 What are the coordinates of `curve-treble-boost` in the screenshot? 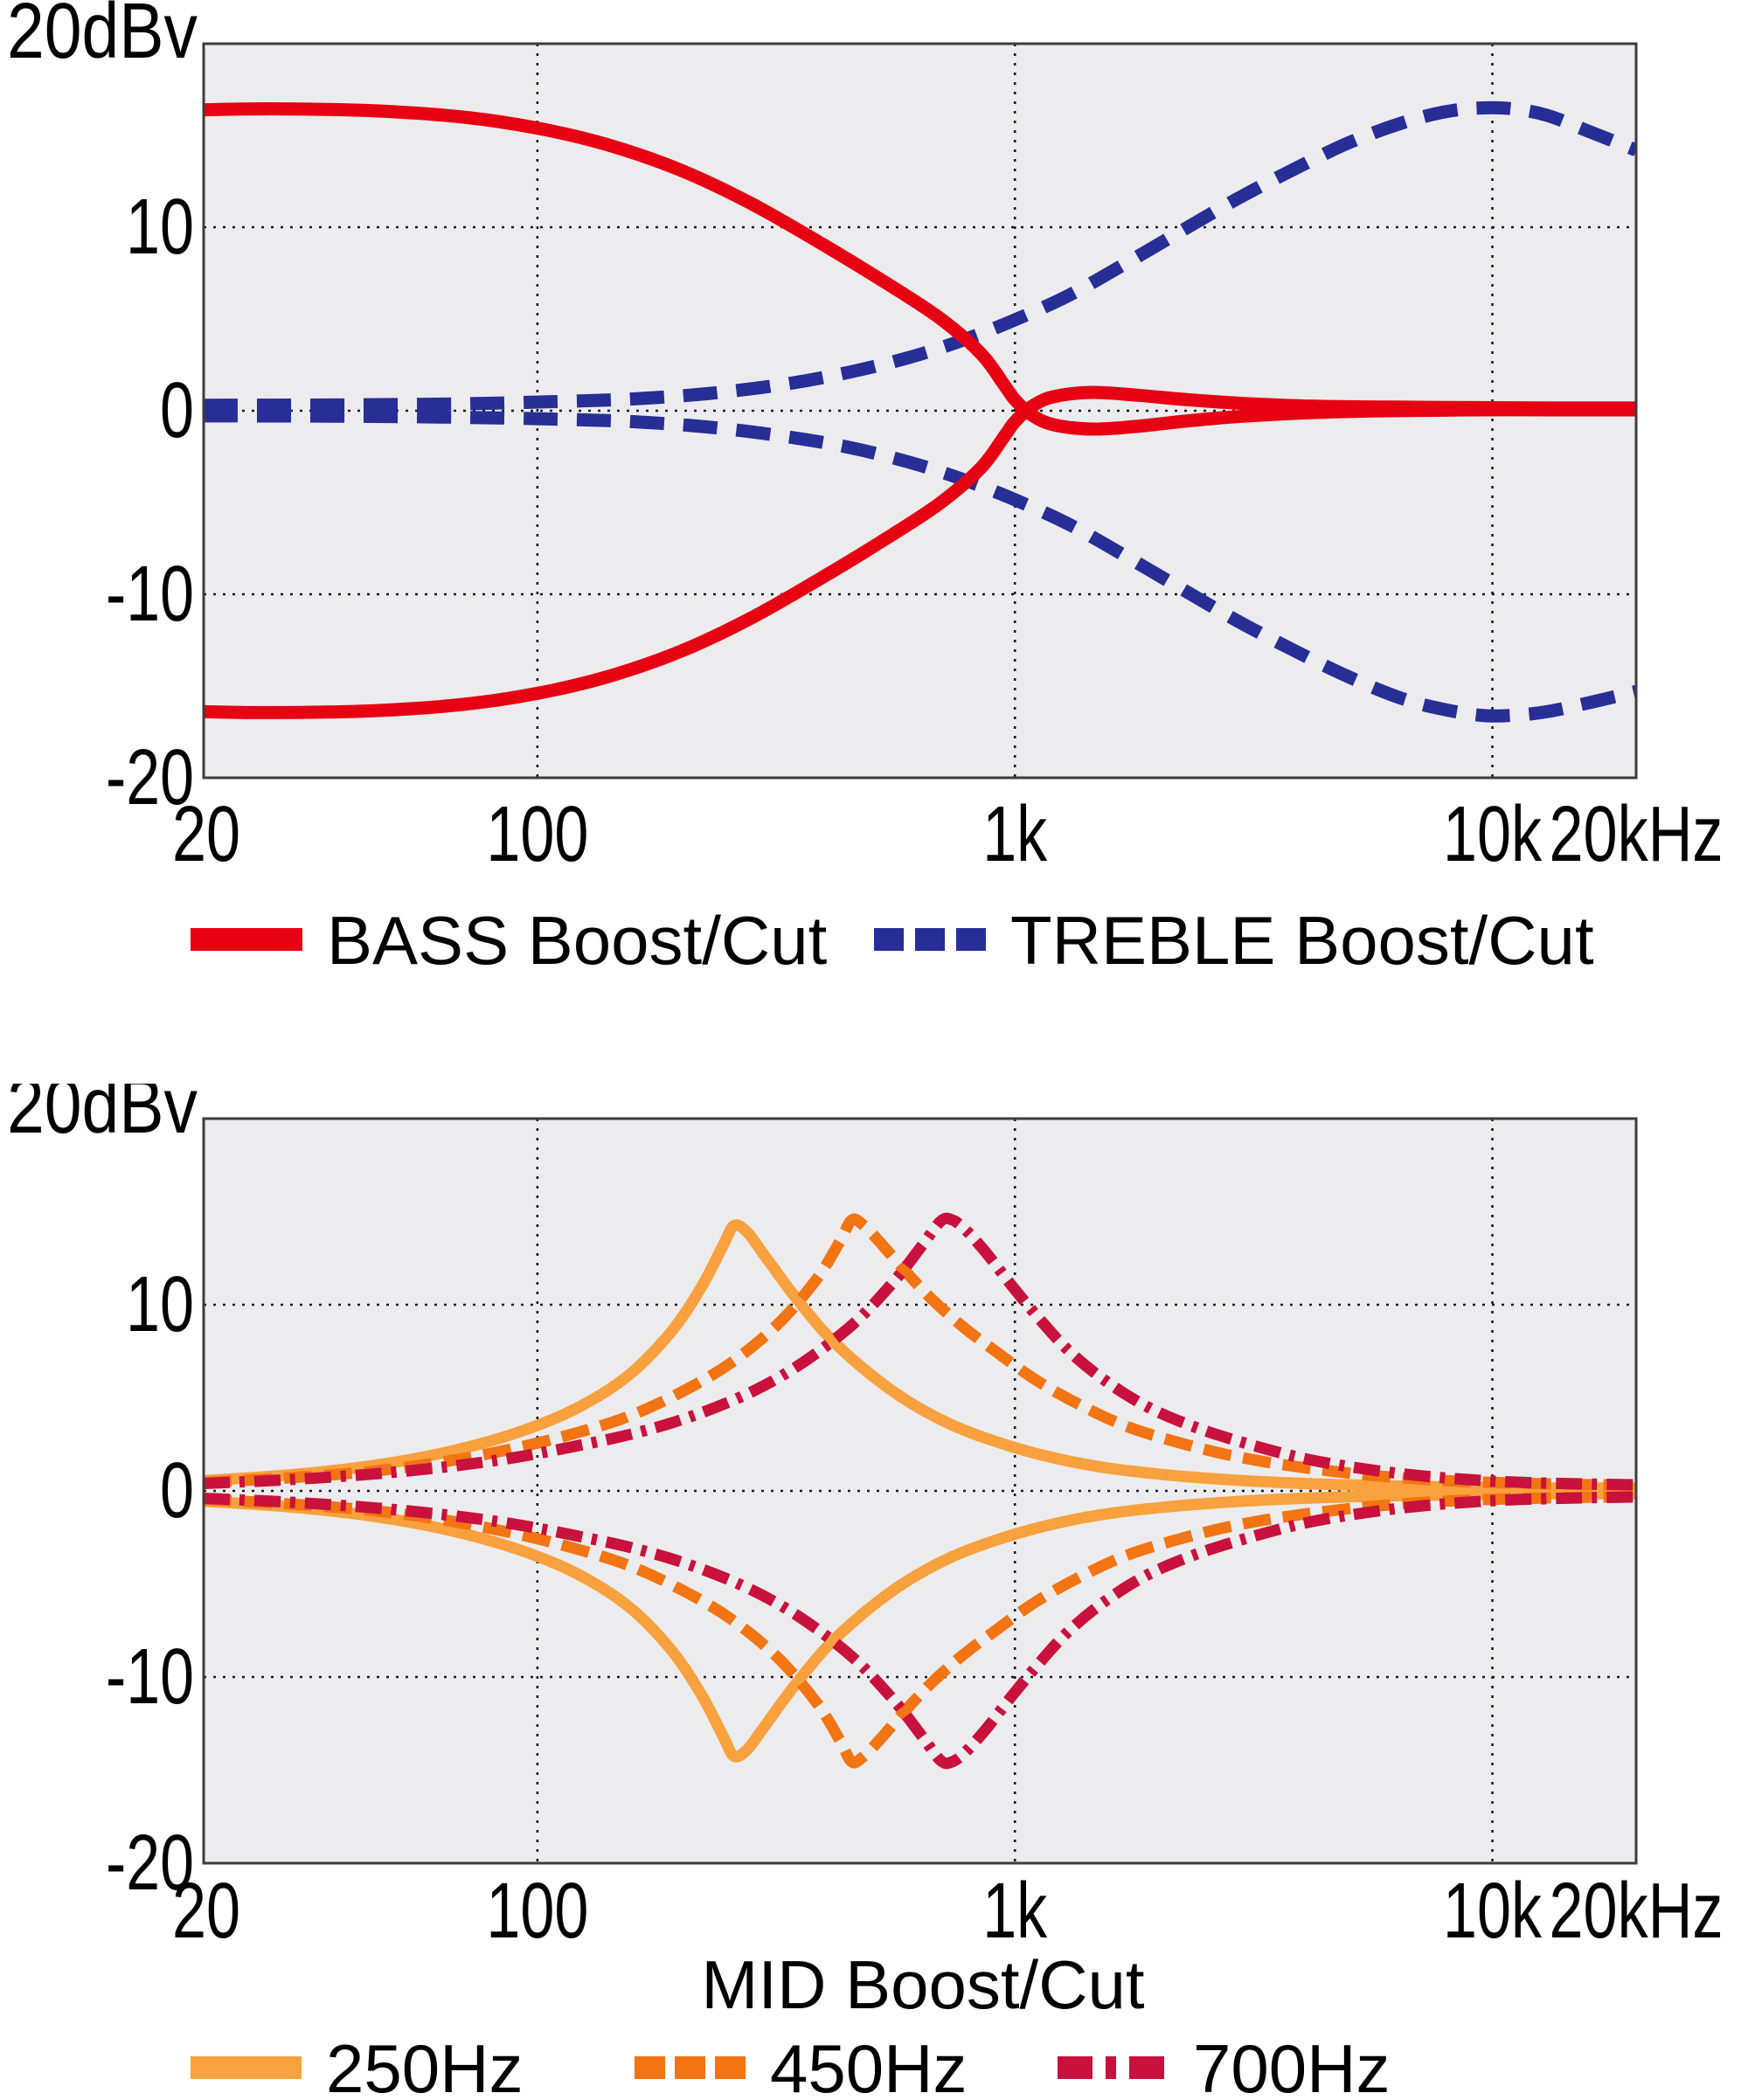 It's located at (920, 256).